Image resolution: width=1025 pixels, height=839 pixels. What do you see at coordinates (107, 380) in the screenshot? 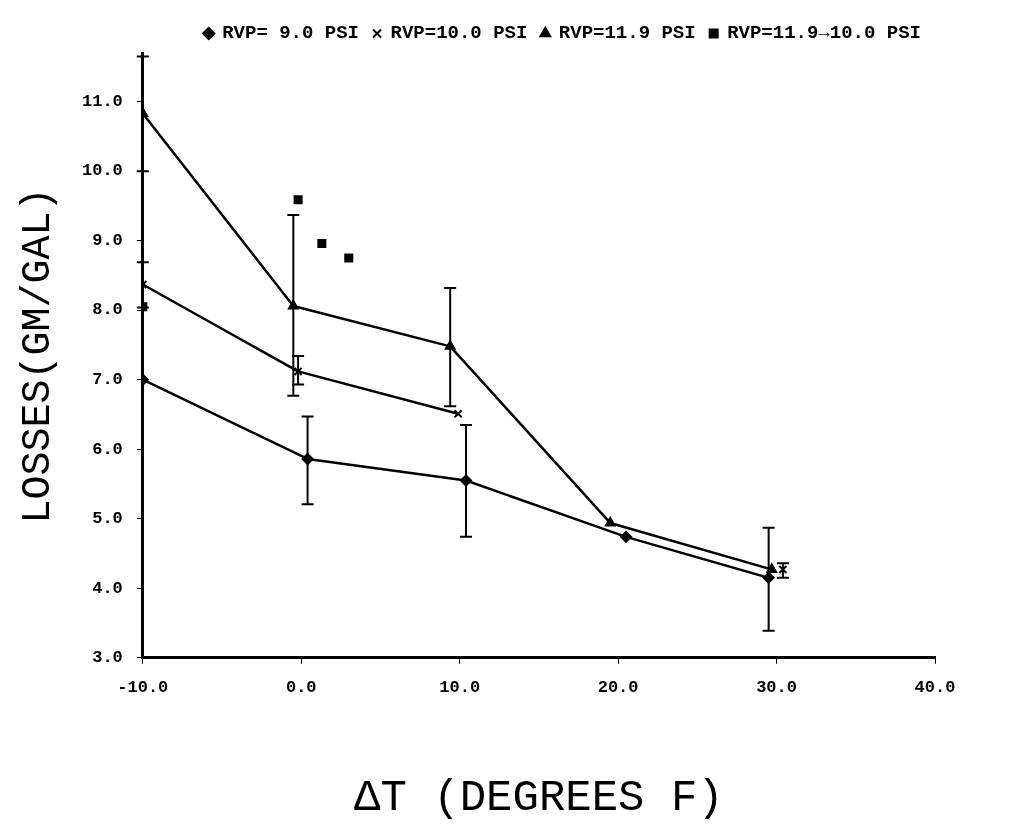
I see `y-tick-label: 7.0` at bounding box center [107, 380].